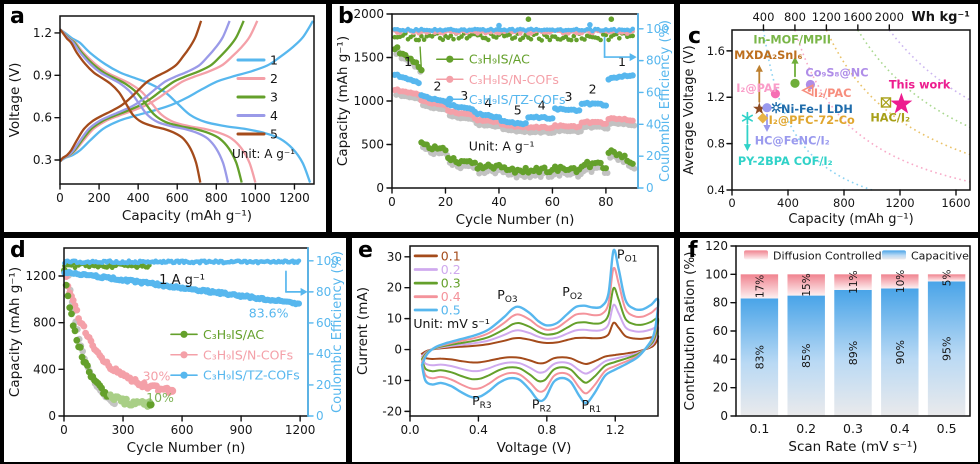 This screenshot has width=980, height=464. Describe the element at coordinates (759, 428) in the screenshot. I see `svg-text: 0.1` at that location.